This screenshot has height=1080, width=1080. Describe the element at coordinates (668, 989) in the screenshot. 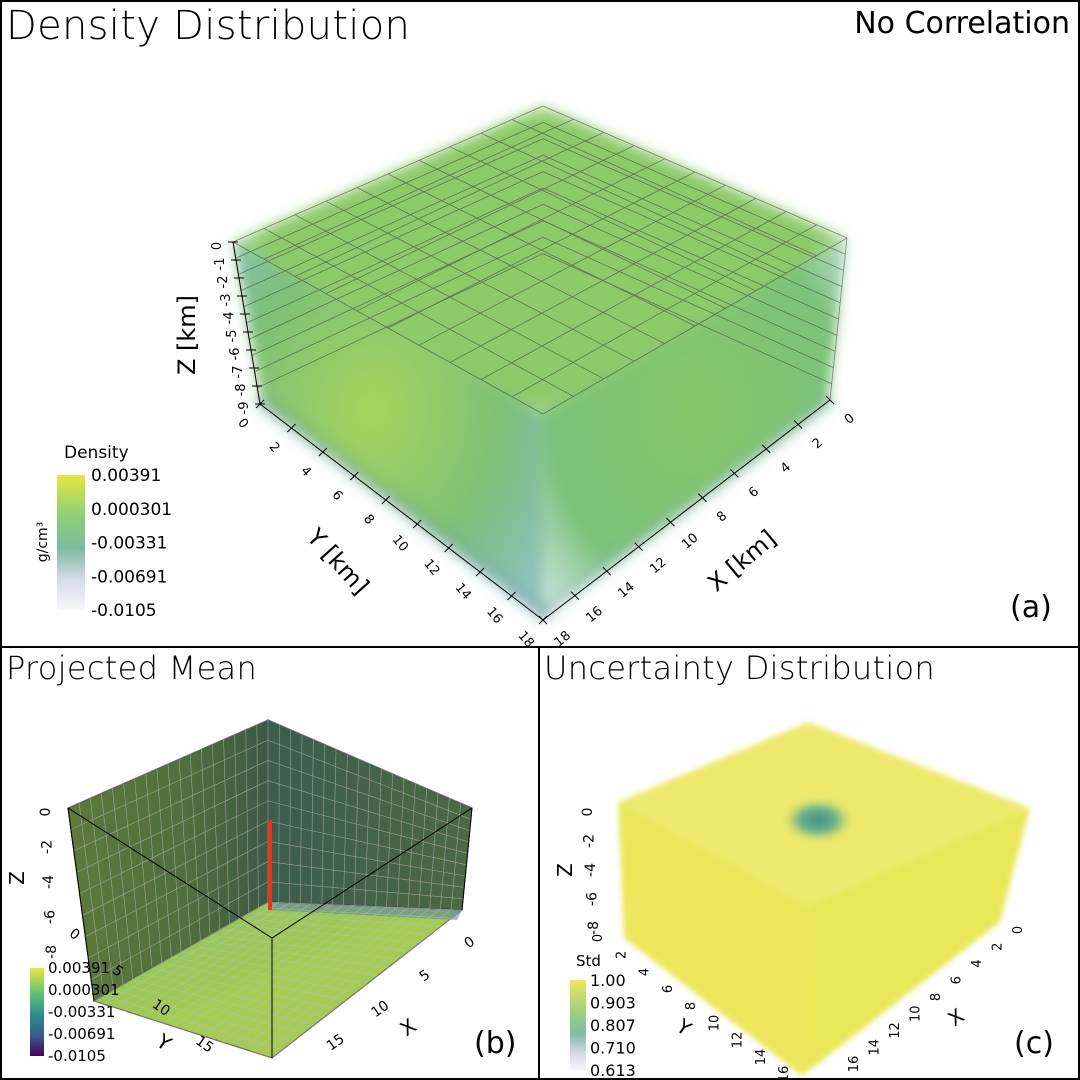

I see `y-tick-label: 6` at that location.